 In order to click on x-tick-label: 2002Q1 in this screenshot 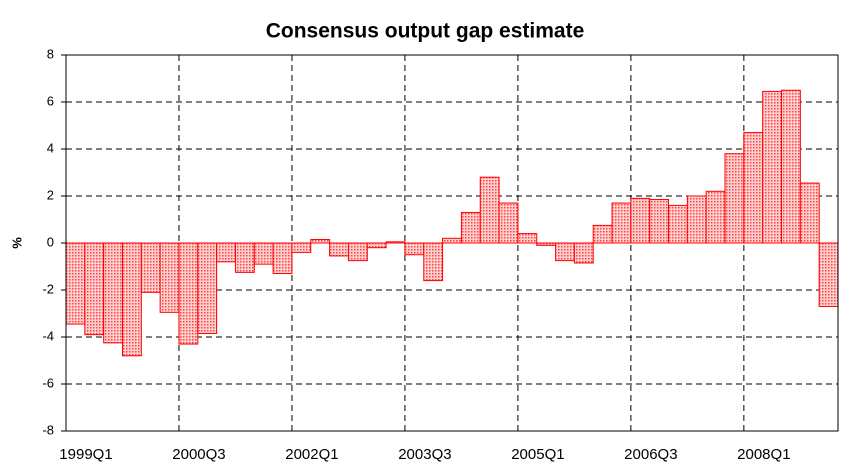, I will do `click(311, 454)`.